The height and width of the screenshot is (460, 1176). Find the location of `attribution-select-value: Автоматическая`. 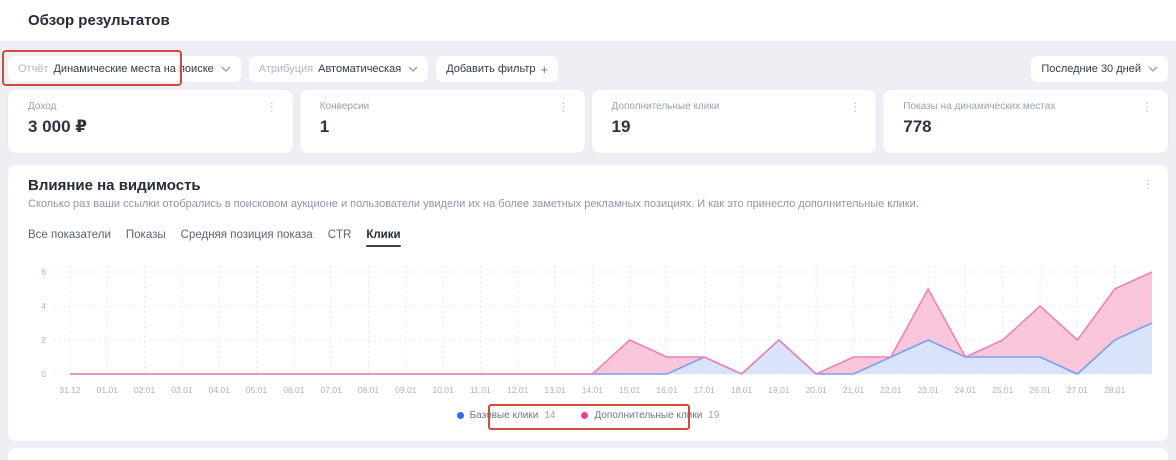

attribution-select-value: Автоматическая is located at coordinates (360, 69).